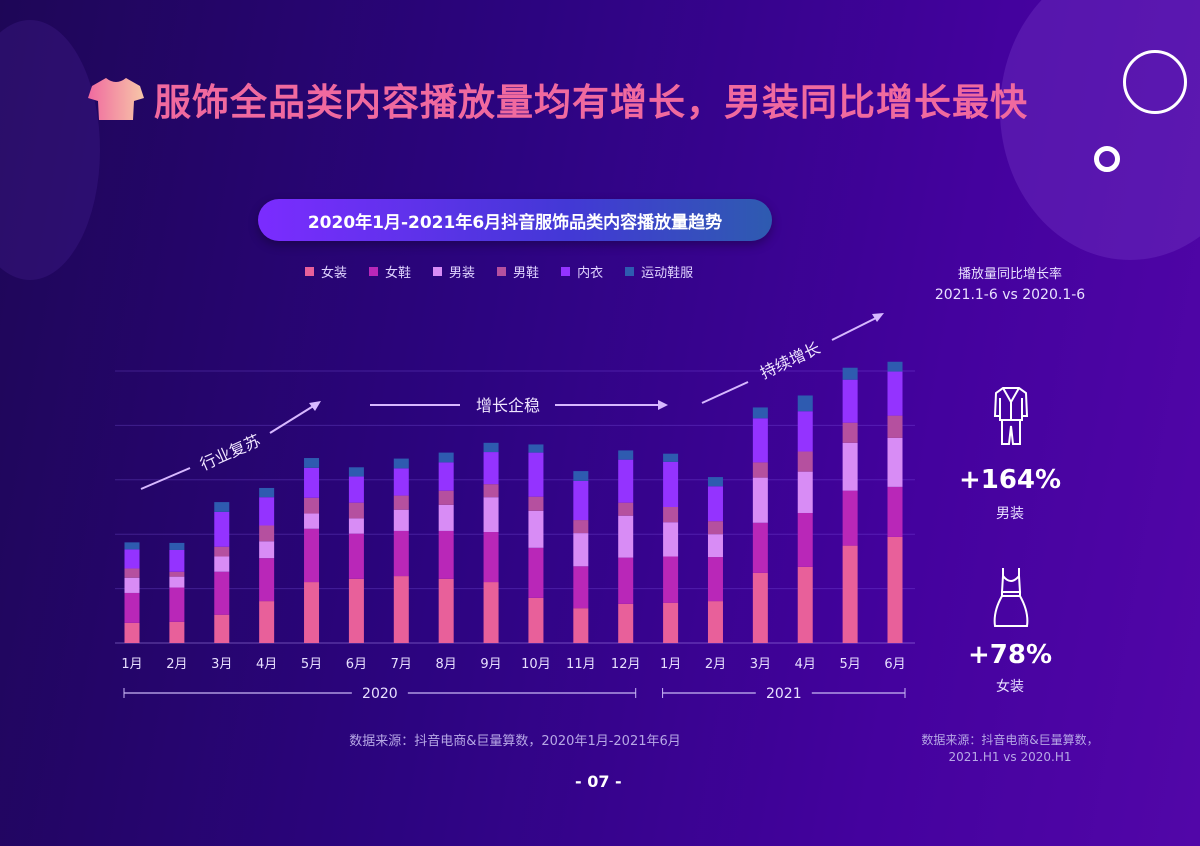 This screenshot has height=846, width=1200. Describe the element at coordinates (1010, 514) in the screenshot. I see `menswear-label: 男装` at that location.